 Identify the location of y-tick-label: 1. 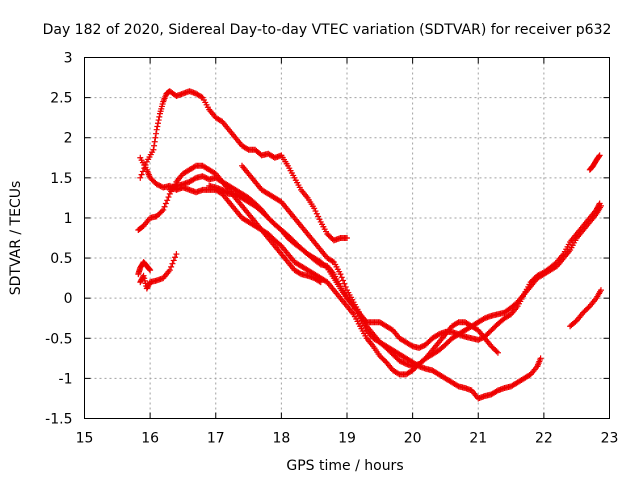
(68, 219).